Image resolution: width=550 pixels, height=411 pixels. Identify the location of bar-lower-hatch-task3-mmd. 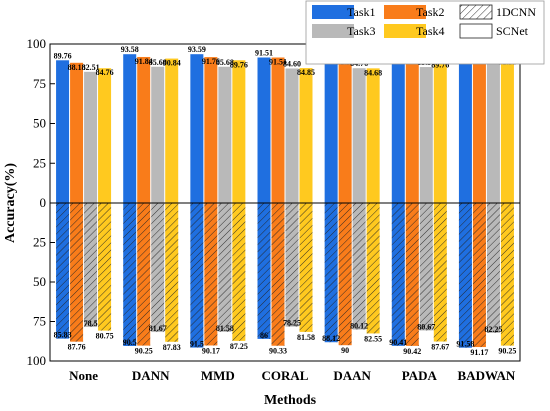
(225, 267).